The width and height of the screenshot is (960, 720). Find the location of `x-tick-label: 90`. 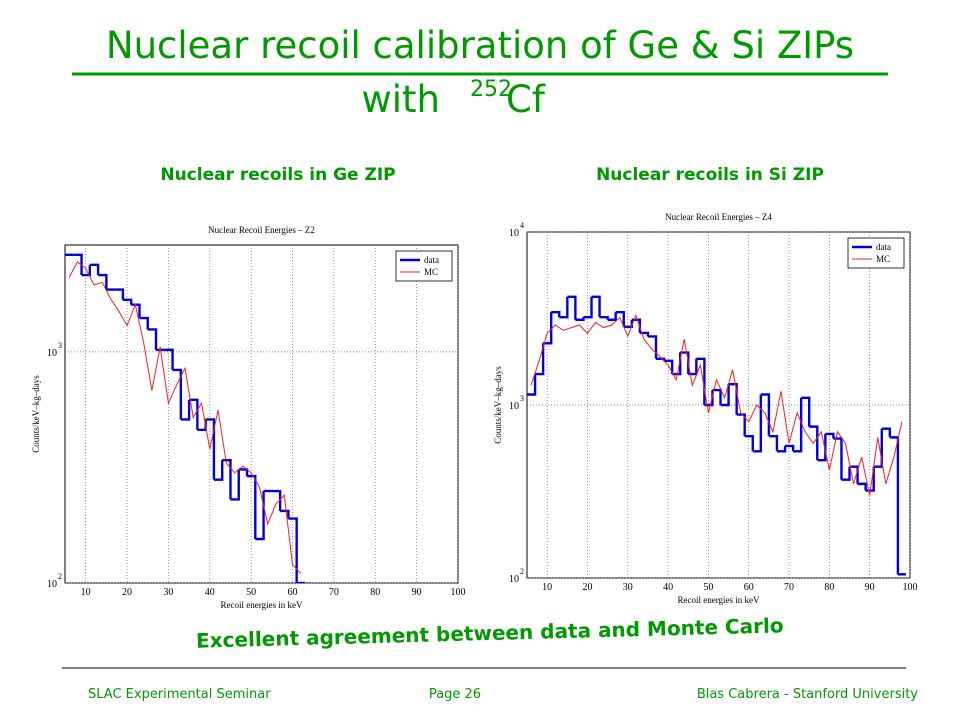

x-tick-label: 90 is located at coordinates (870, 587).